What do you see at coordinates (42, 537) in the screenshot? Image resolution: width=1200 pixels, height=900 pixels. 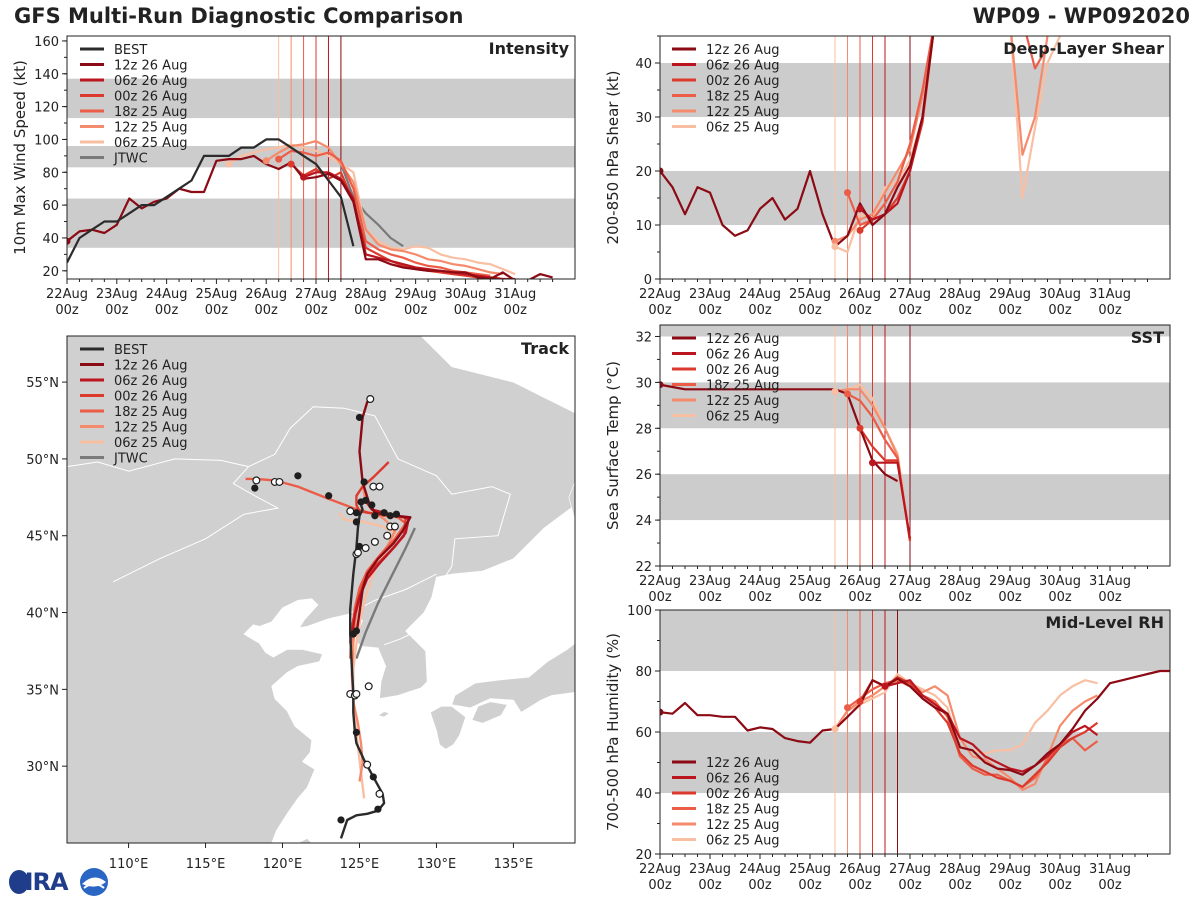 I see `track-ytick-label: 45°N` at bounding box center [42, 537].